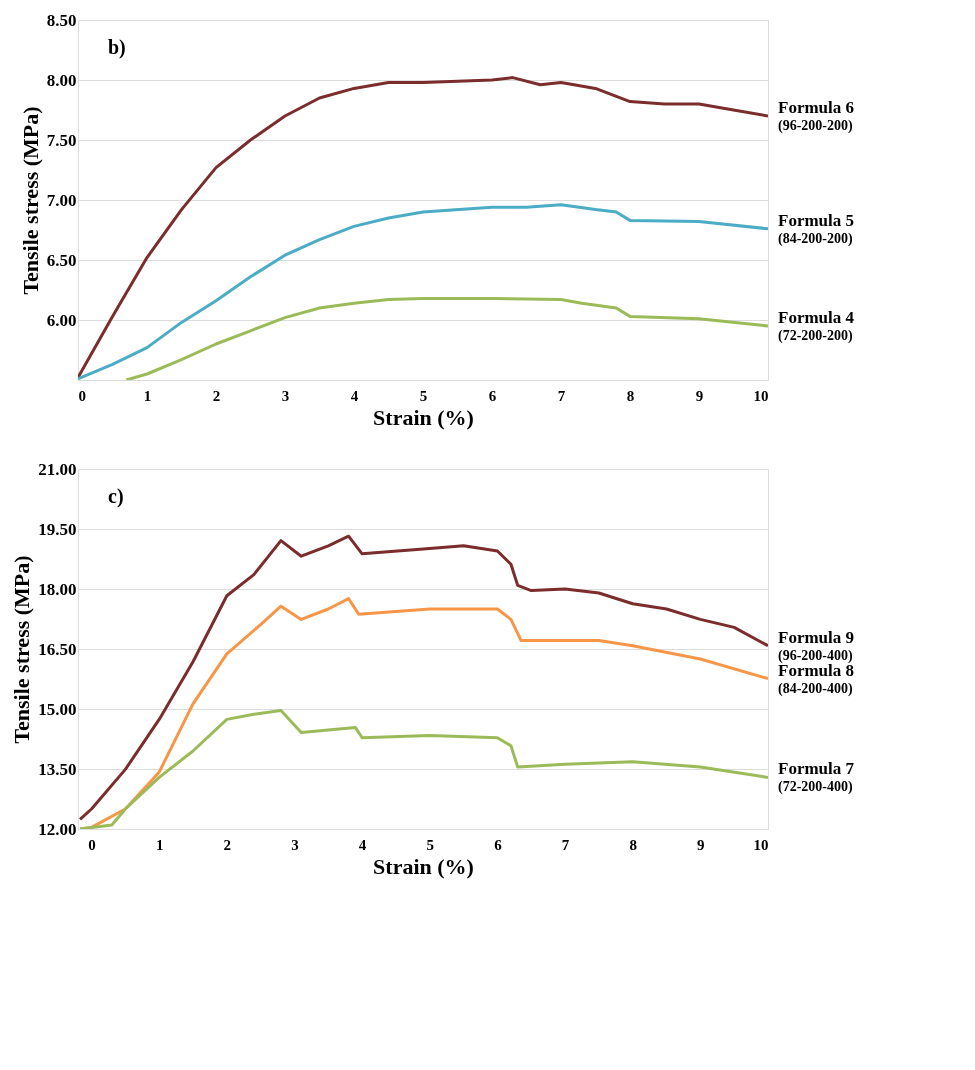 The height and width of the screenshot is (1070, 975). I want to click on y-tick-label: 15.00, so click(57, 709).